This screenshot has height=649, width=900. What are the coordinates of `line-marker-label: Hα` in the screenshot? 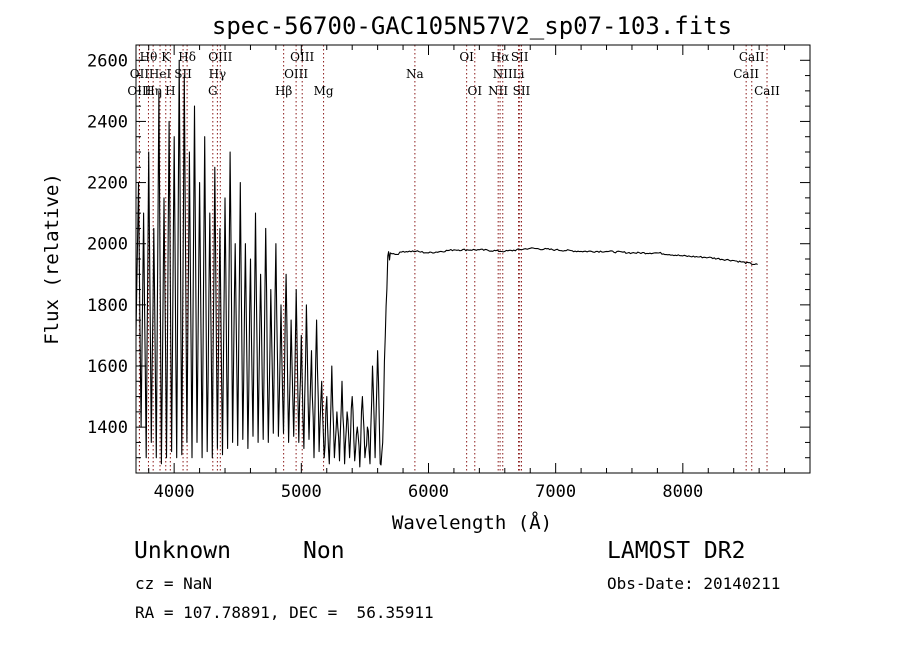 It's located at (500, 57).